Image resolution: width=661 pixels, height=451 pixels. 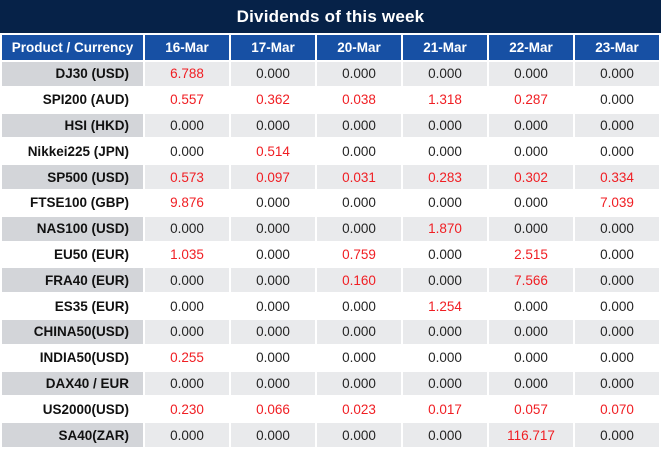 I want to click on column-header-date: 22-Mar, so click(x=531, y=47).